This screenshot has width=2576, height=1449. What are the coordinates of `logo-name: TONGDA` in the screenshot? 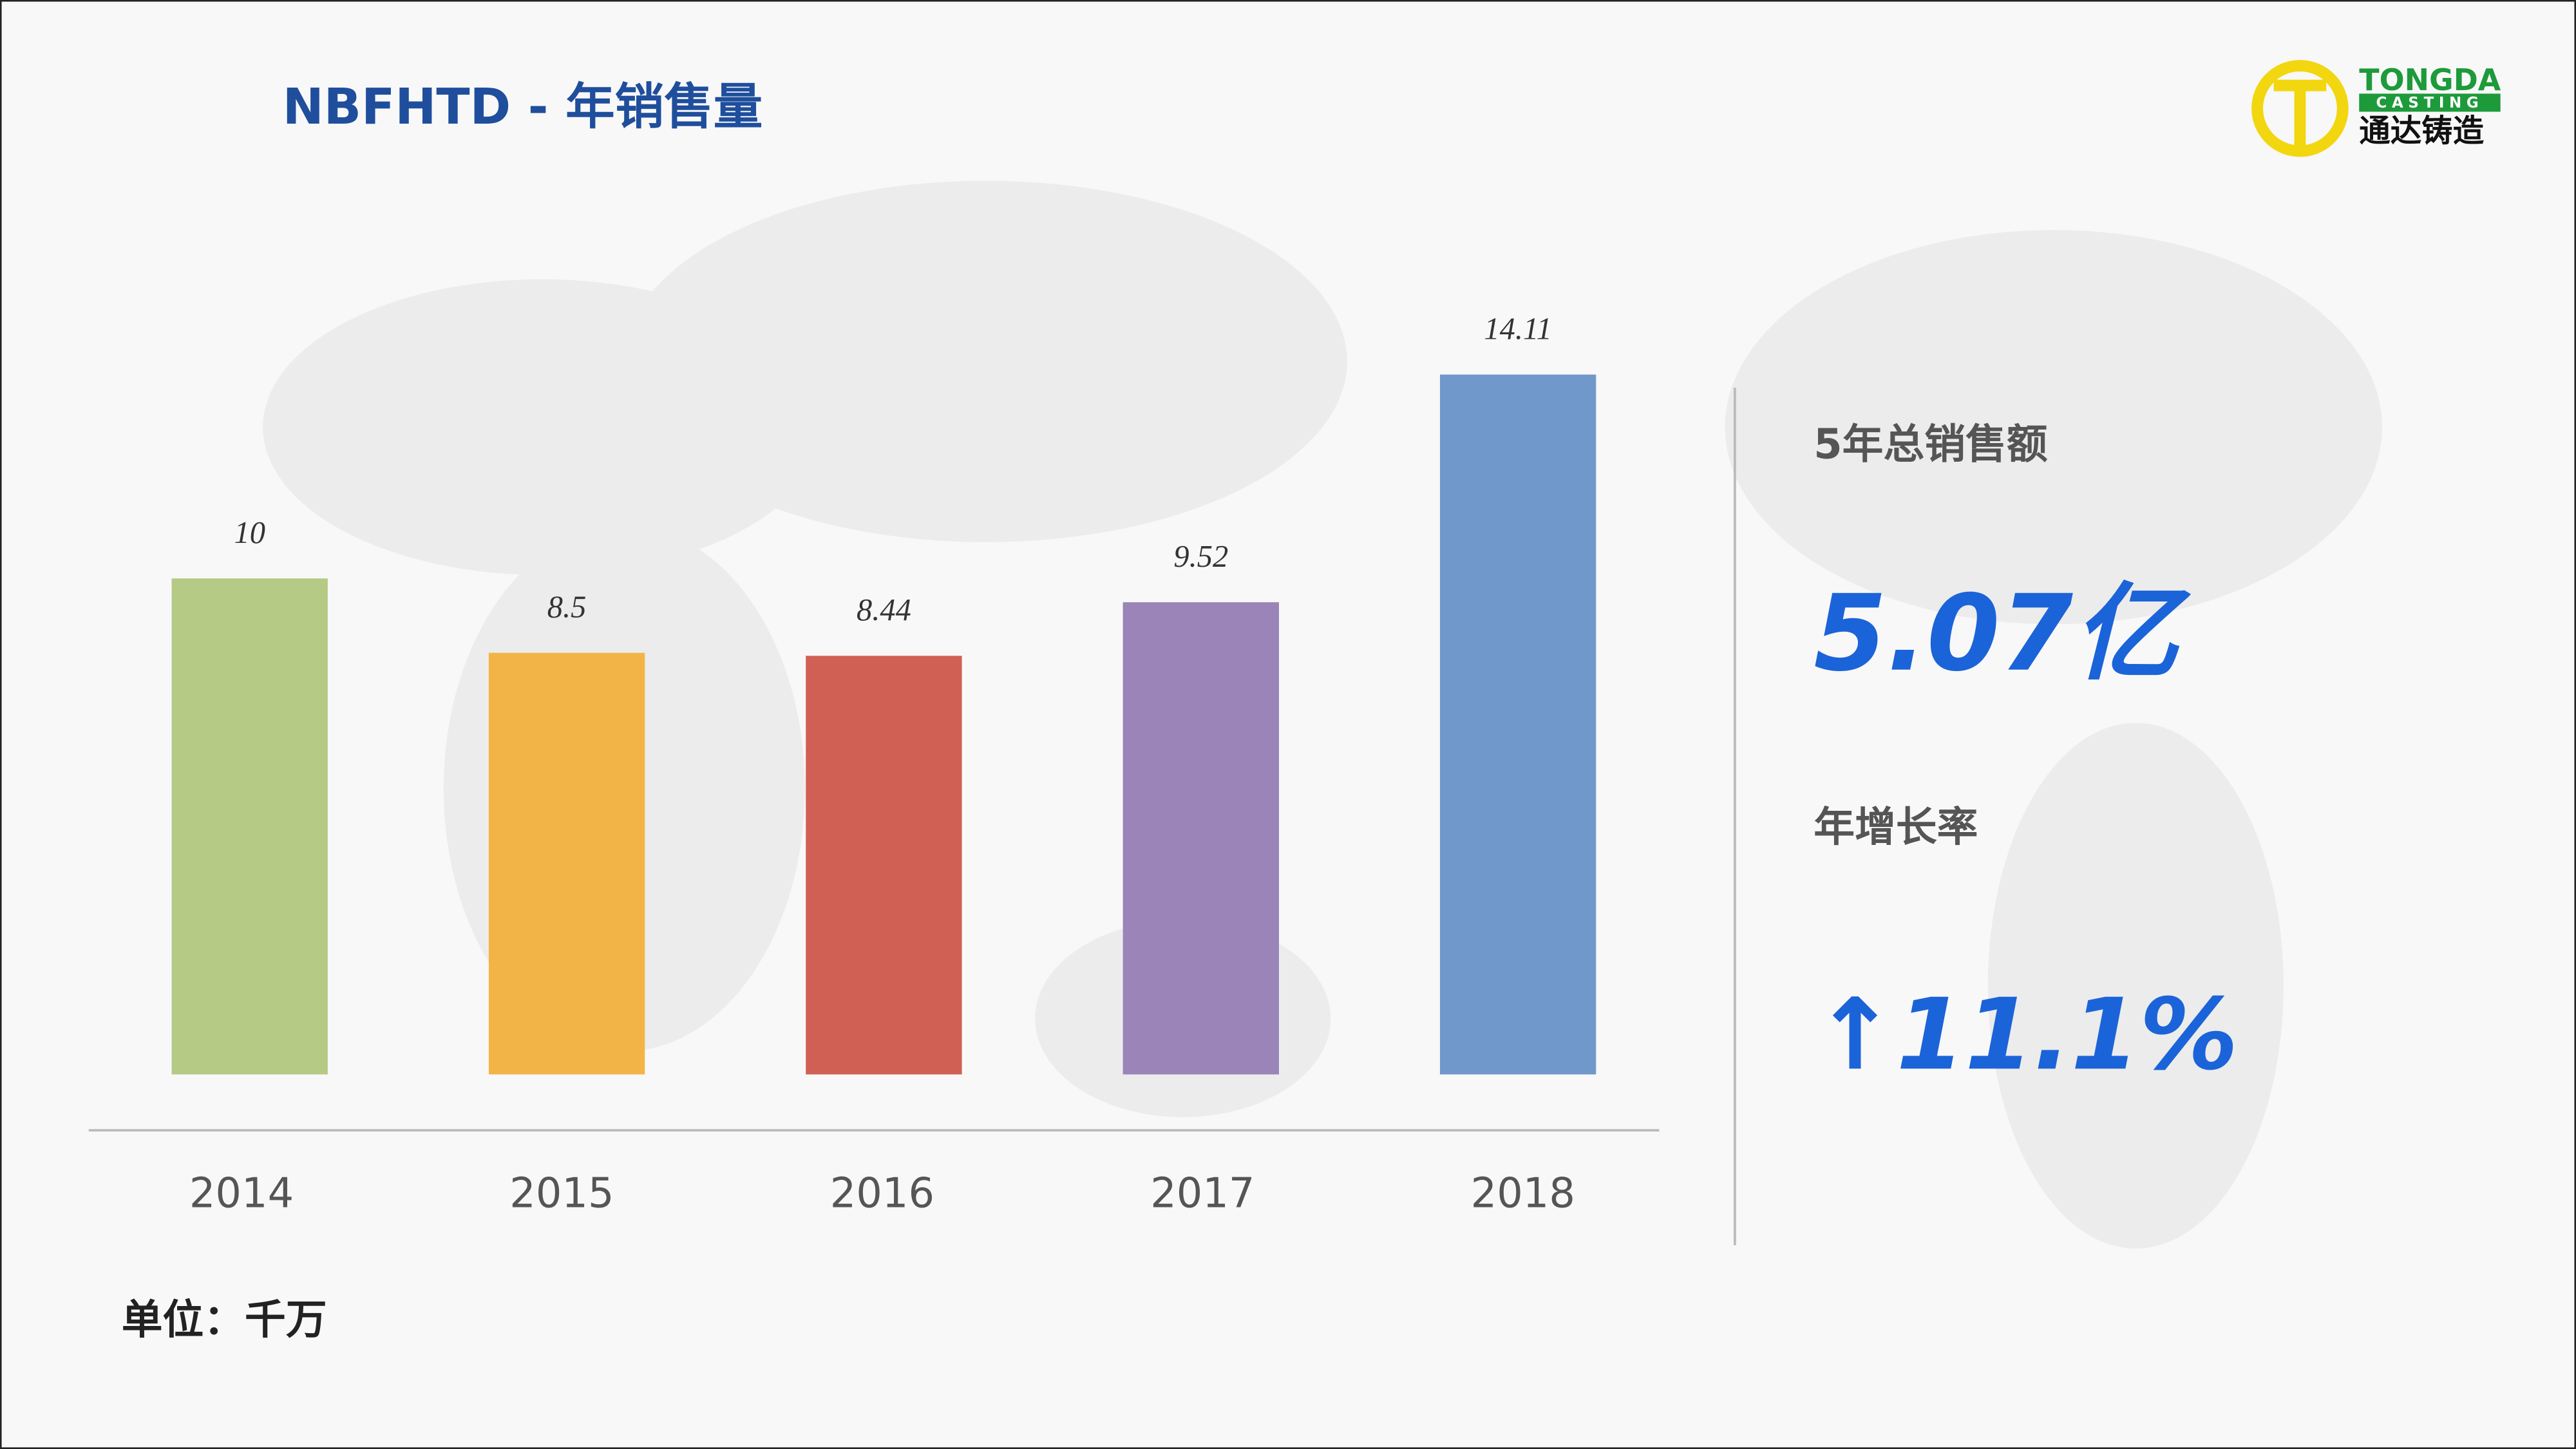 It's located at (2430, 79).